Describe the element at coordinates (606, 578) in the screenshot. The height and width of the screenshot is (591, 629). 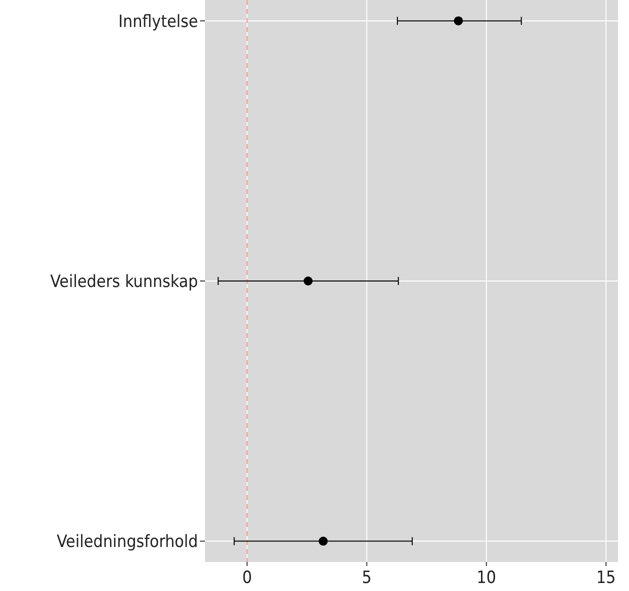
I see `x-tick-label: 15` at that location.